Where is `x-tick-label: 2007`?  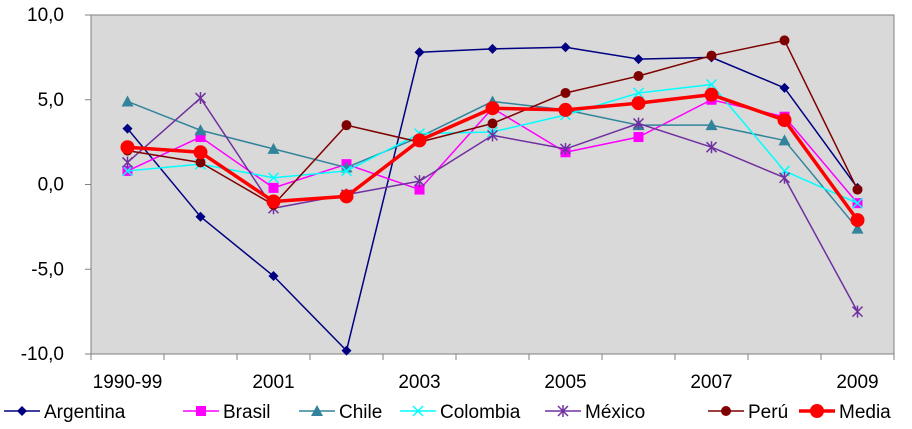
x-tick-label: 2007 is located at coordinates (711, 382).